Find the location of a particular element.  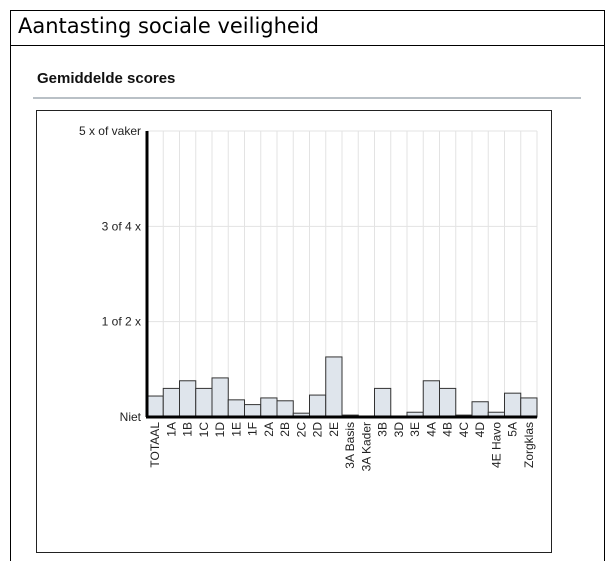

y-tick-label: 5 x of vaker is located at coordinates (110, 131).